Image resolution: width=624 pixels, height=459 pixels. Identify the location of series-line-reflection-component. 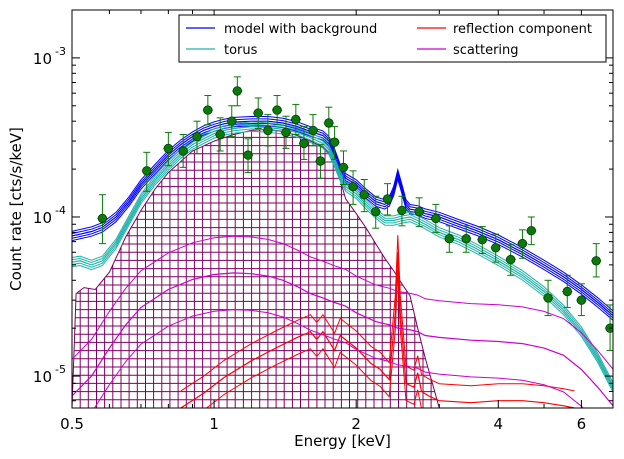
(313, 338).